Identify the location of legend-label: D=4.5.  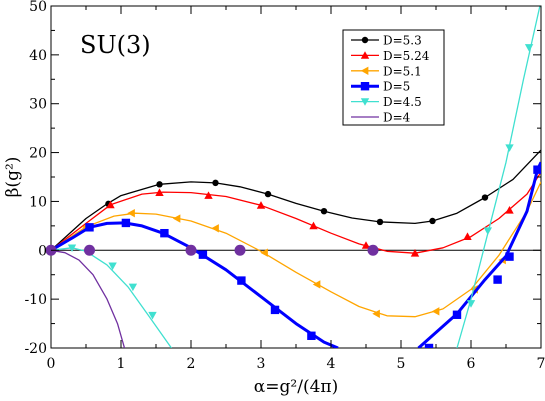
(402, 102).